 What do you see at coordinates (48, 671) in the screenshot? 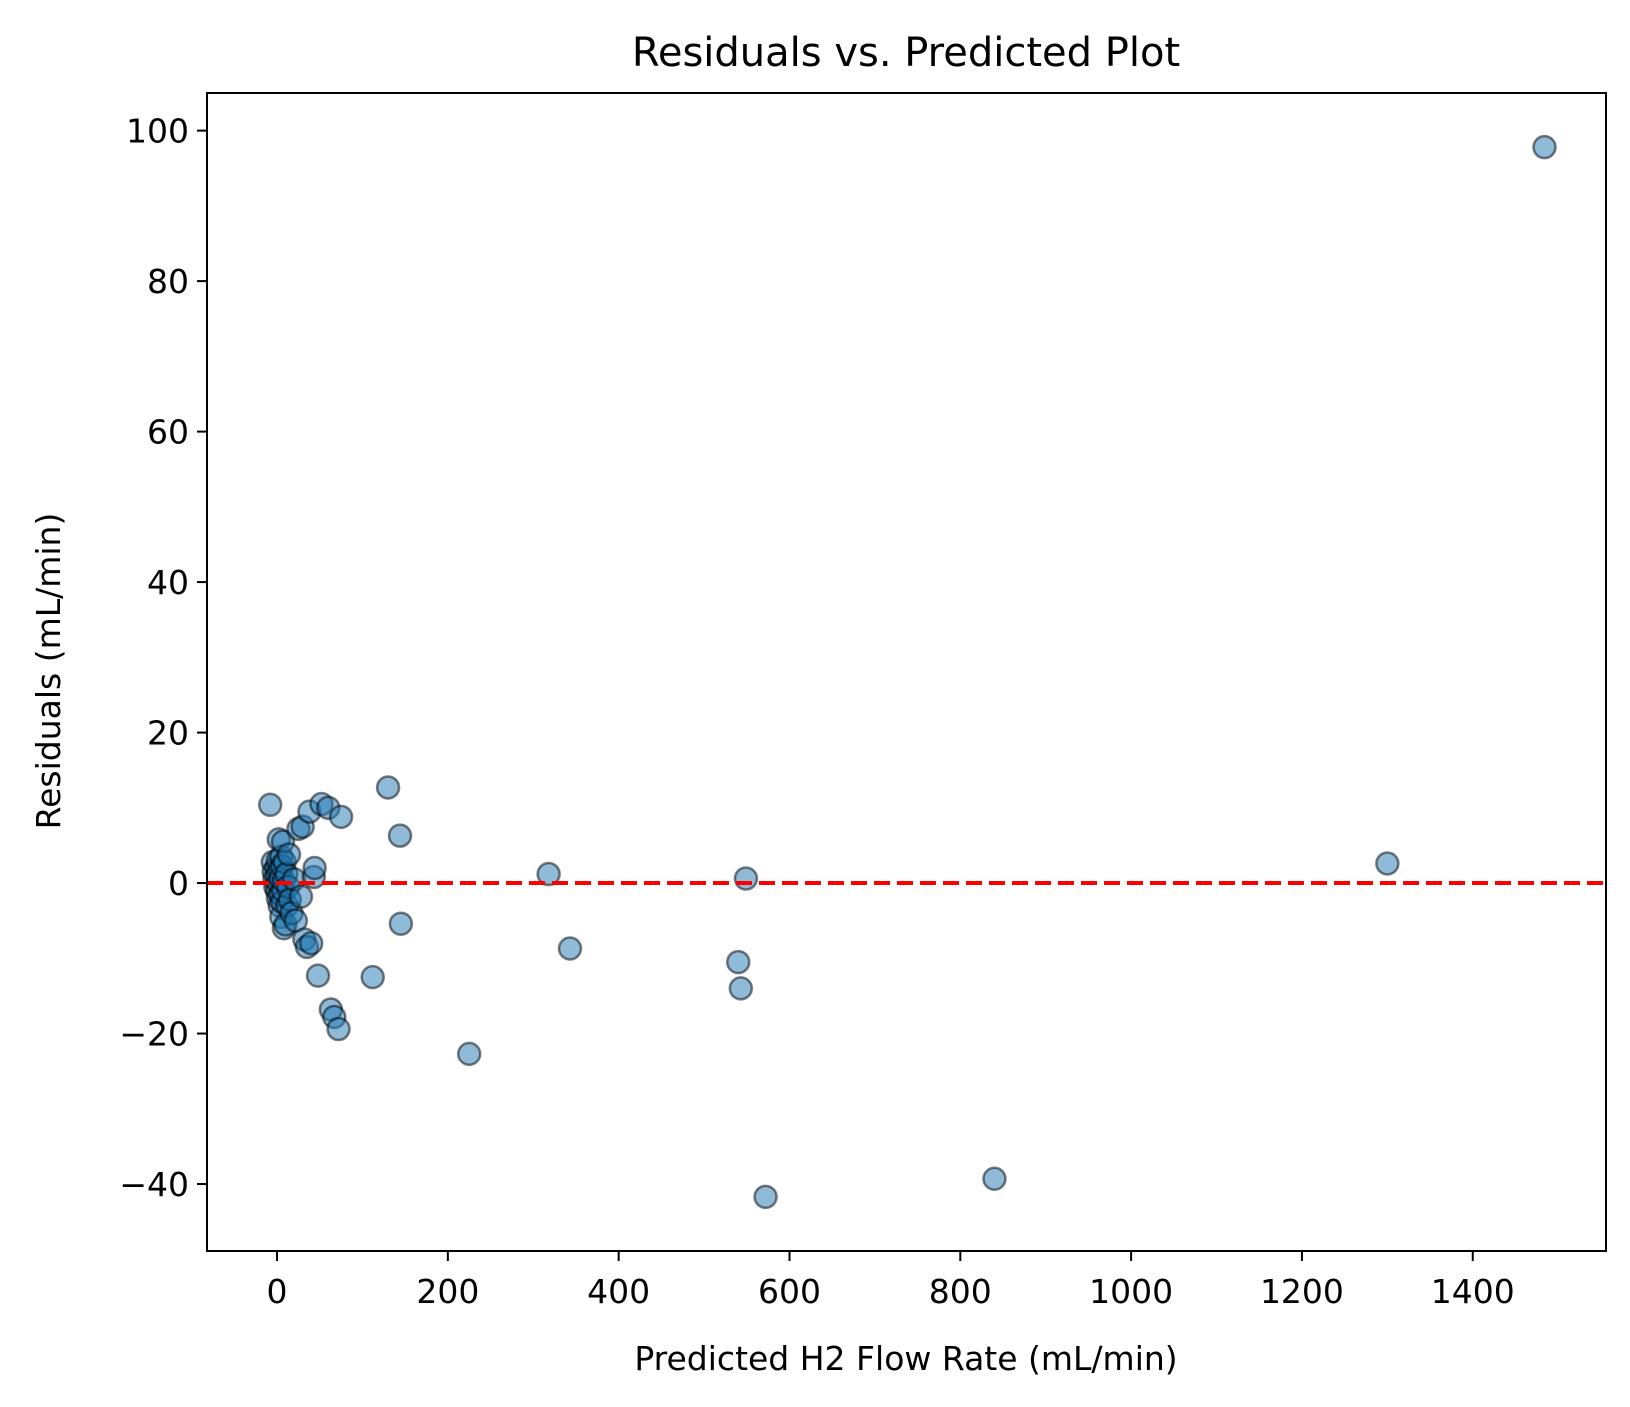
I see `y-axis-label: Residuals (mL/min)` at bounding box center [48, 671].